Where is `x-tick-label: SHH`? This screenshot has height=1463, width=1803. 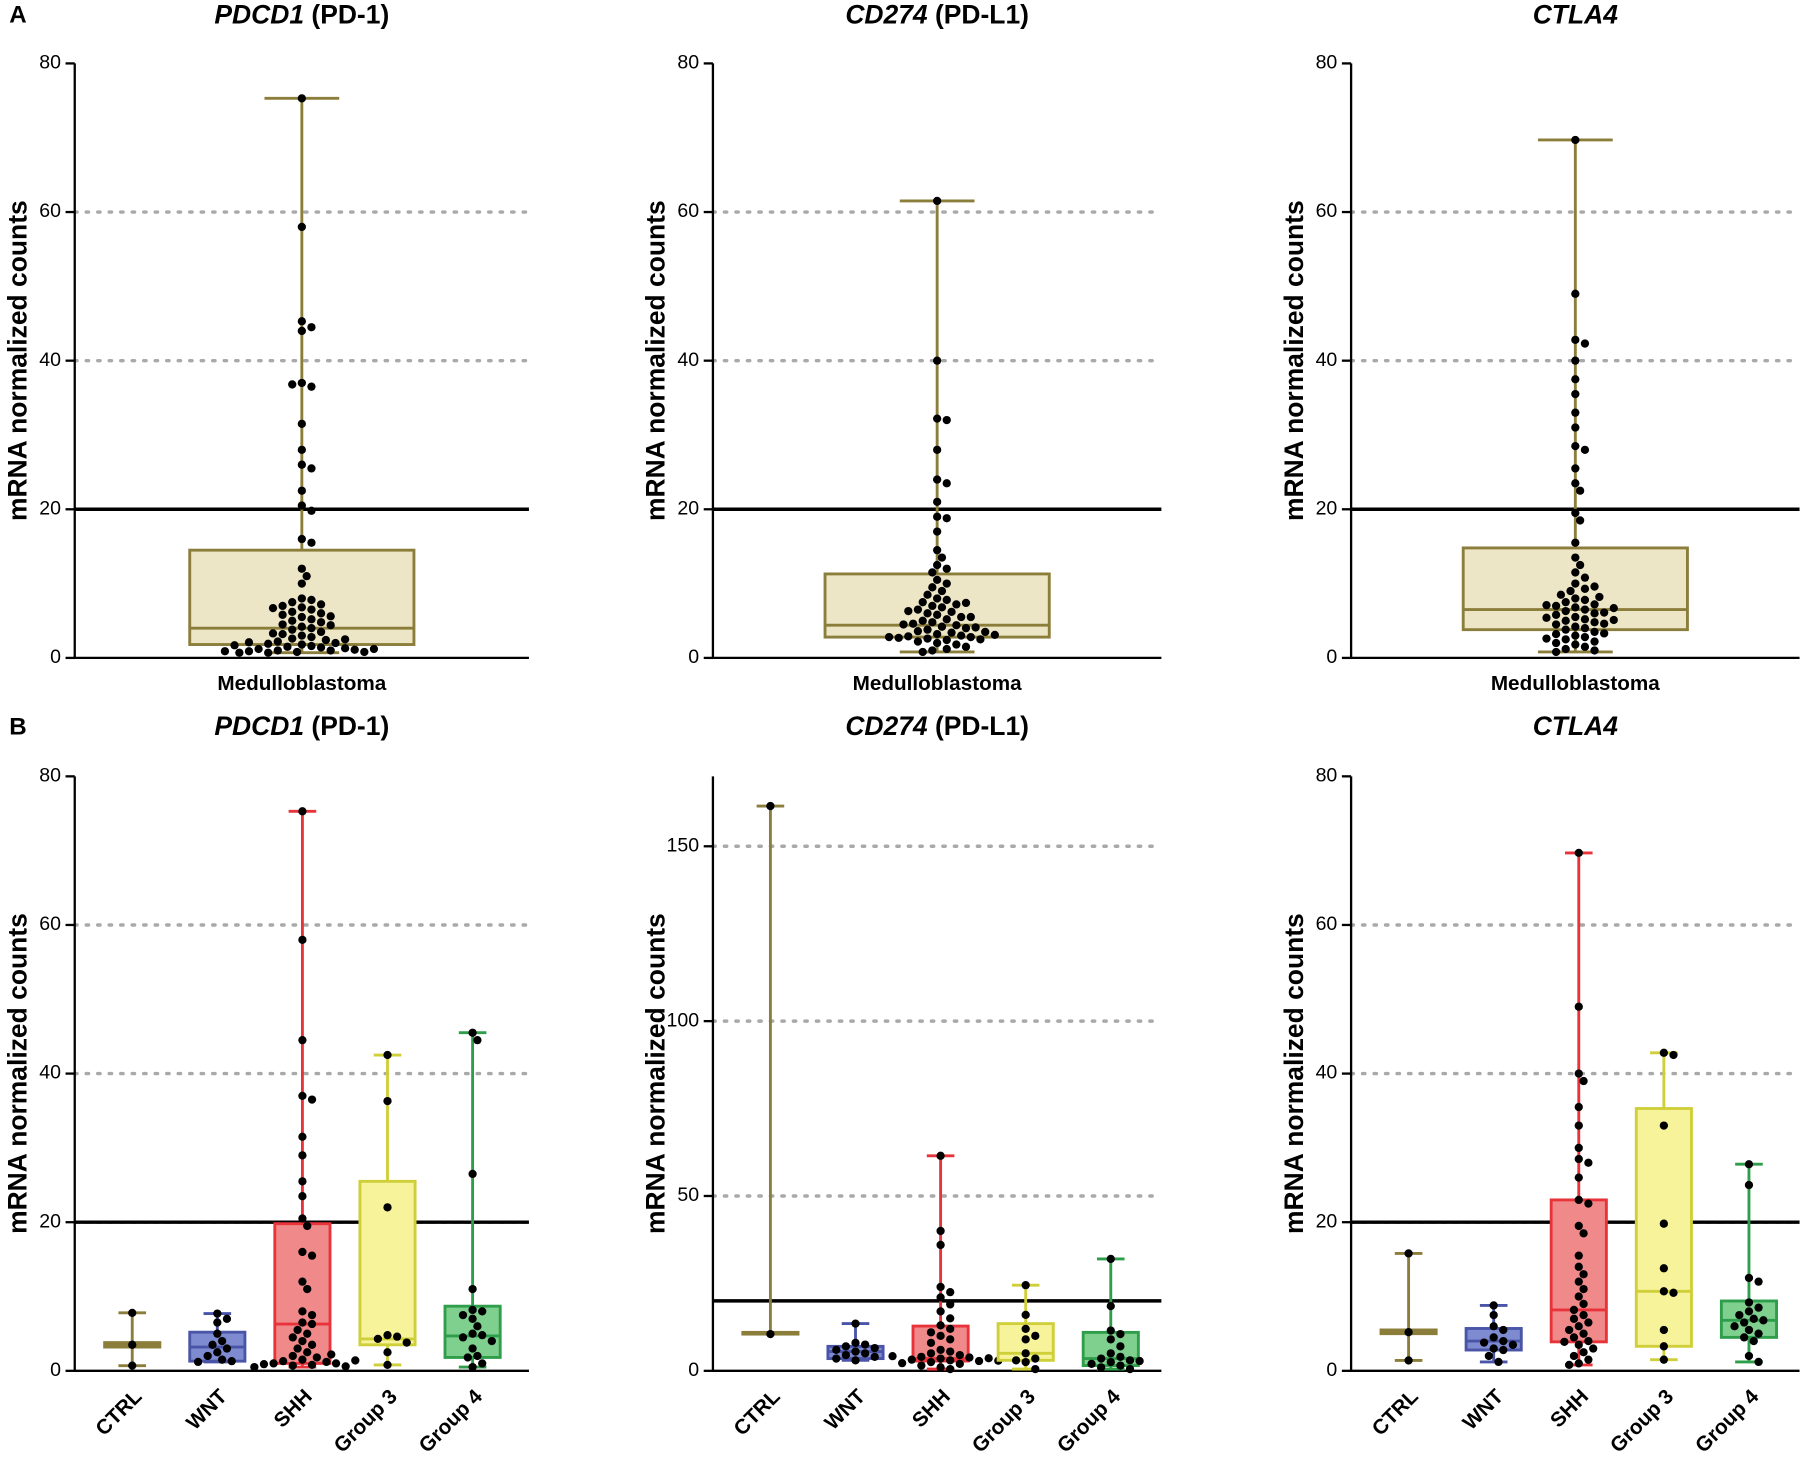
x-tick-label: SHH is located at coordinates (293, 1408).